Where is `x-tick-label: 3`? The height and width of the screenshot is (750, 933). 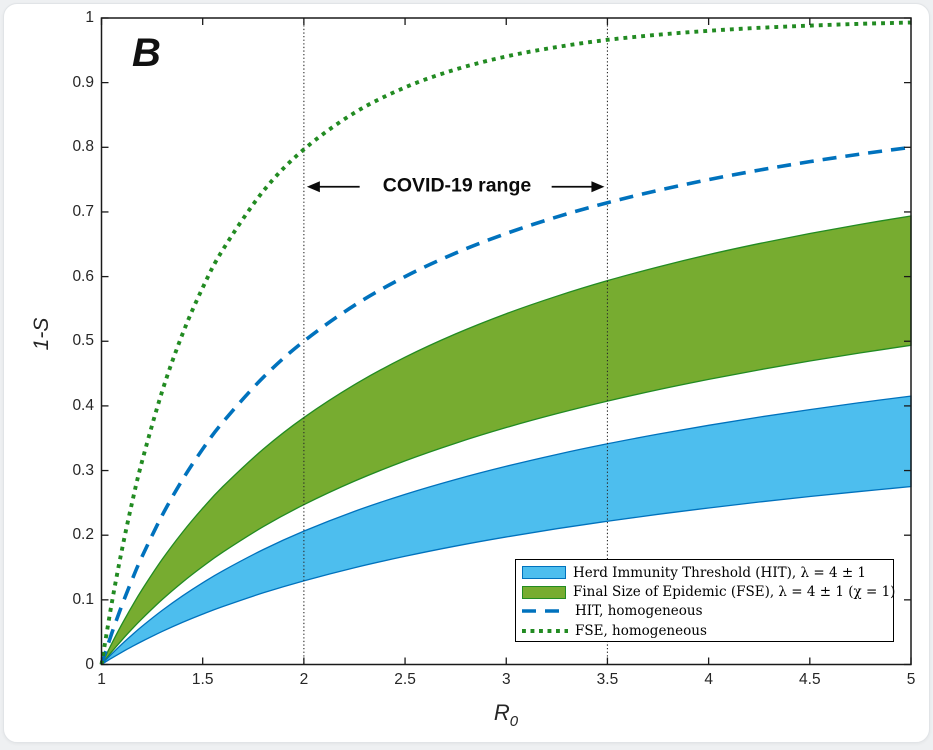
x-tick-label: 3 is located at coordinates (506, 679).